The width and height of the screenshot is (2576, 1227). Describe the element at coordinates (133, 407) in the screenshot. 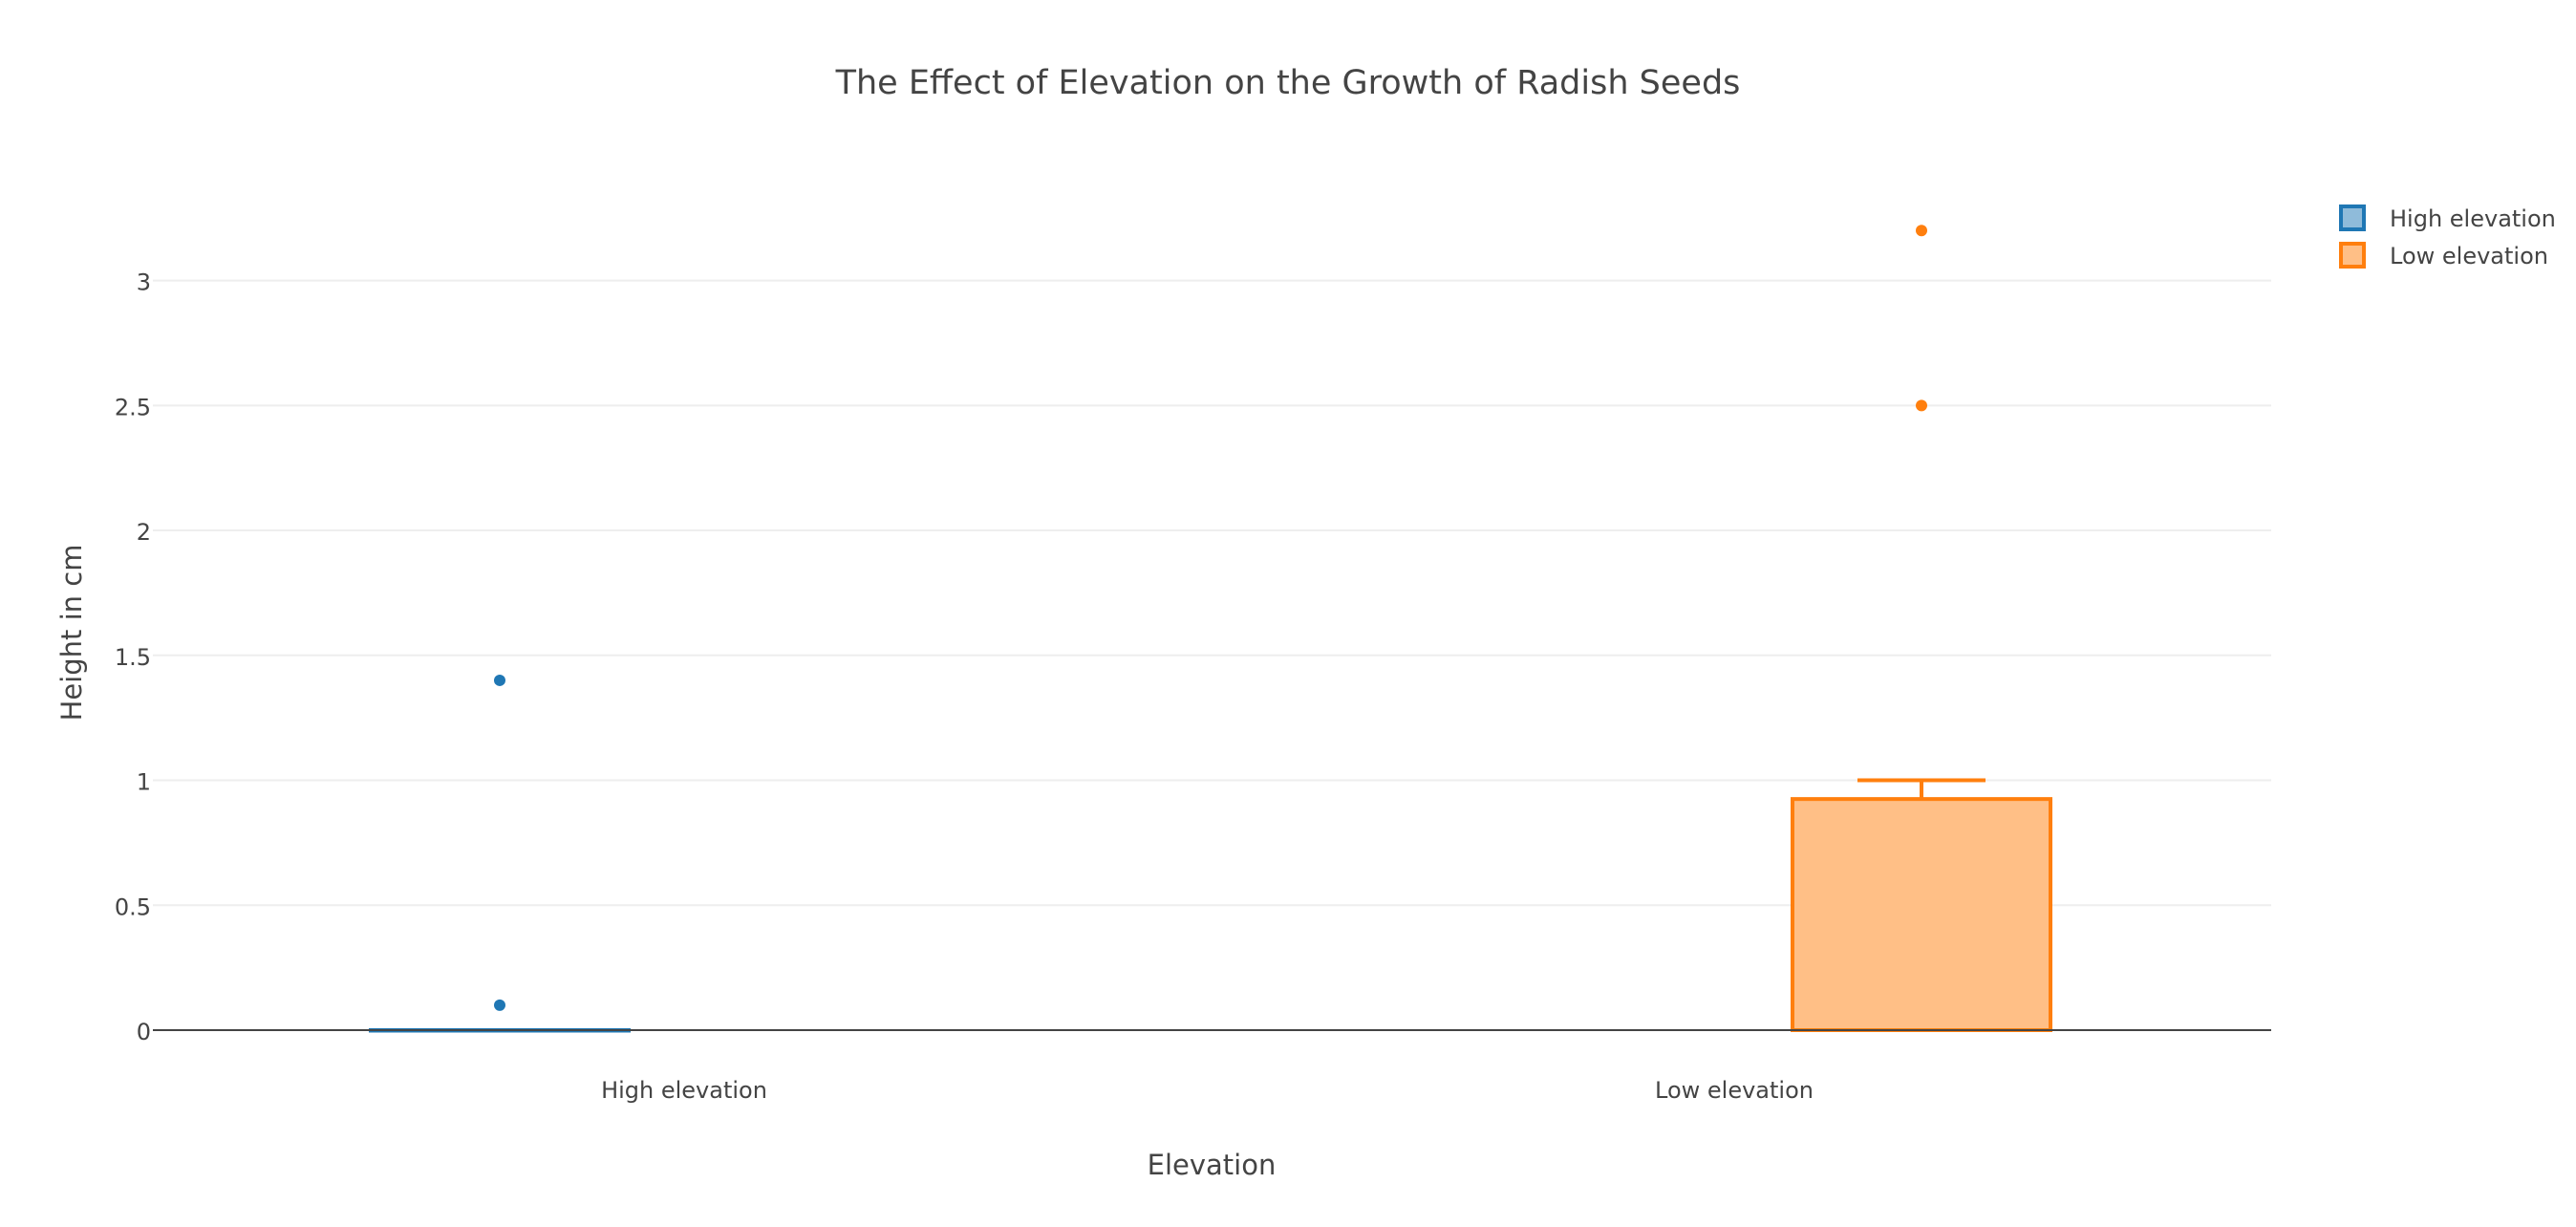

I see `y-tick-label: 2.5` at that location.